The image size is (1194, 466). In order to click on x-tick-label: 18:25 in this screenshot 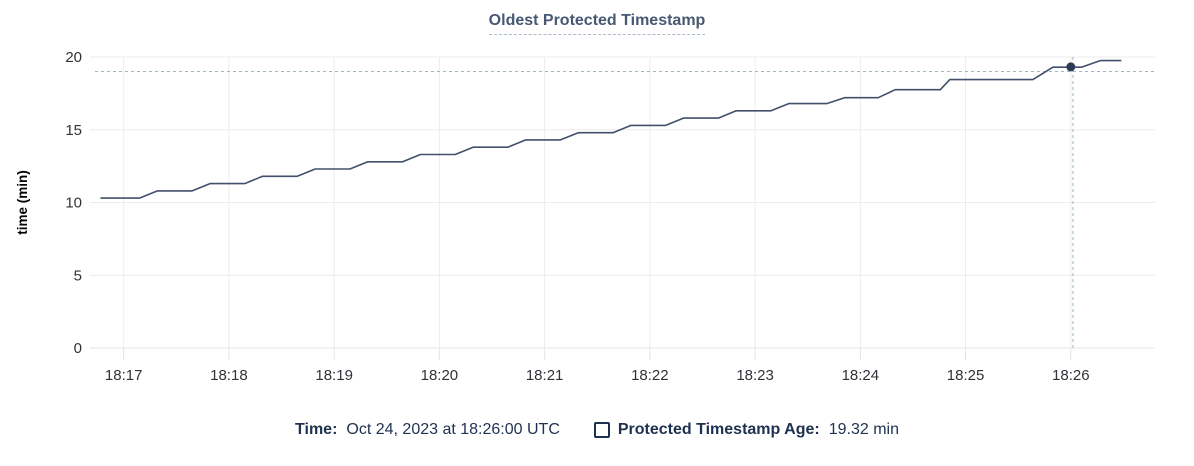, I will do `click(966, 375)`.